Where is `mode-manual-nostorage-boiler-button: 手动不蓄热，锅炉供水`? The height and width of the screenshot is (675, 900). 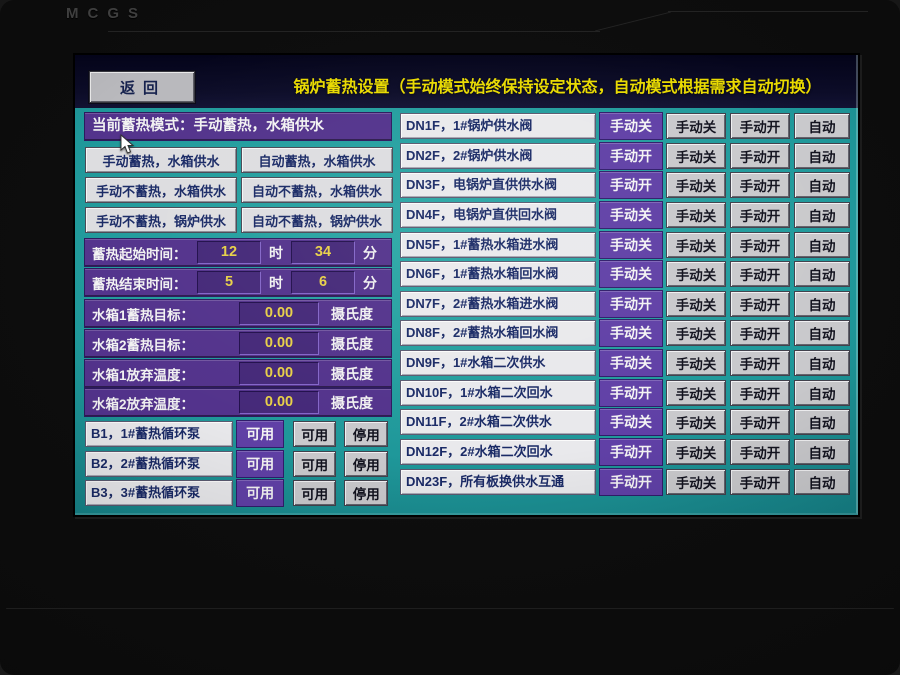 mode-manual-nostorage-boiler-button: 手动不蓄热，锅炉供水 is located at coordinates (161, 220).